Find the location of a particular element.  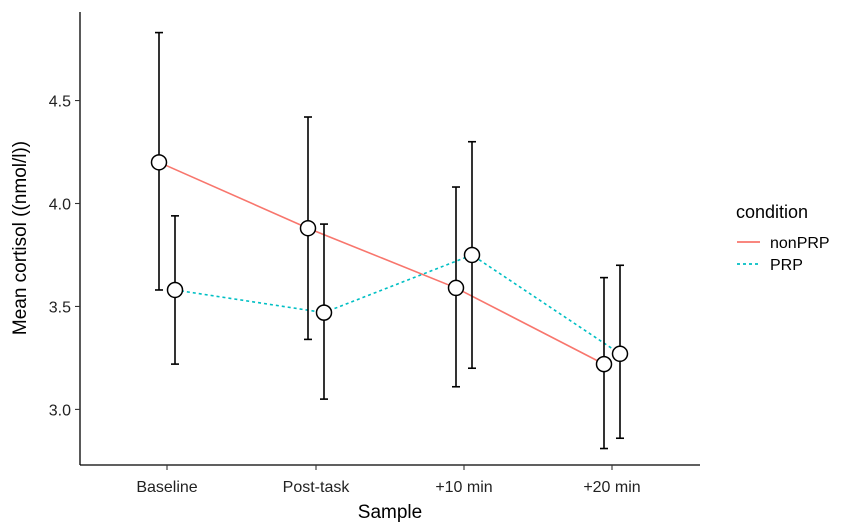

y-tick-label: 4.5 is located at coordinates (60, 102).